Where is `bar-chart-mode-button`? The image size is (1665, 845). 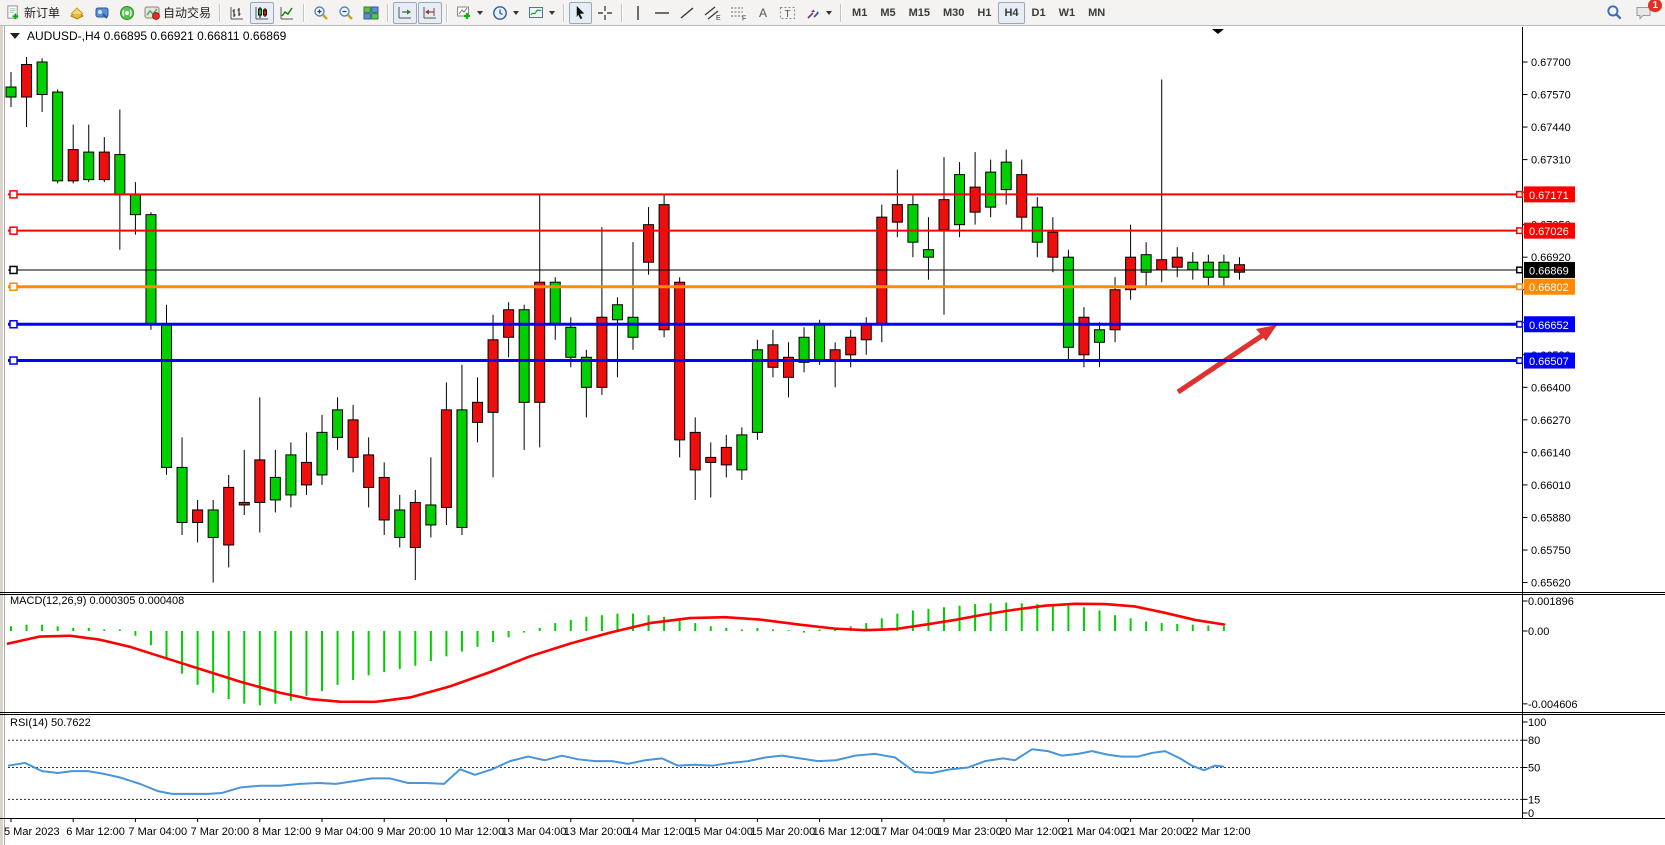 bar-chart-mode-button is located at coordinates (237, 13).